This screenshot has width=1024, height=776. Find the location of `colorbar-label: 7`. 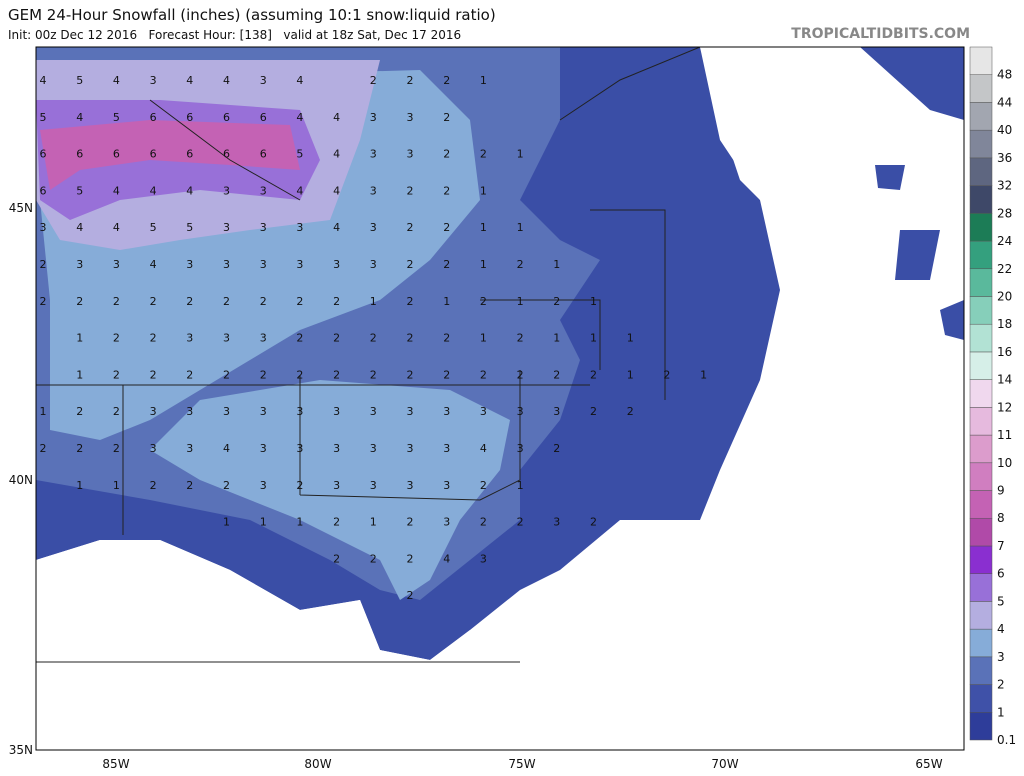

colorbar-label: 7 is located at coordinates (1001, 546).